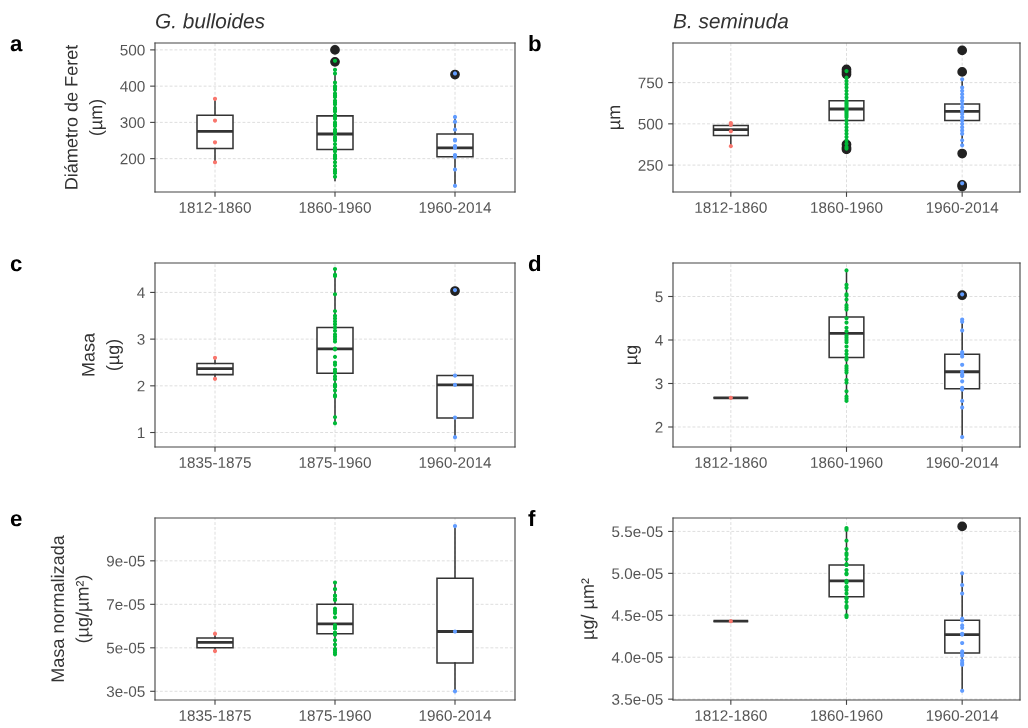  Describe the element at coordinates (659, 297) in the screenshot. I see `y-tick-label: 5` at that location.